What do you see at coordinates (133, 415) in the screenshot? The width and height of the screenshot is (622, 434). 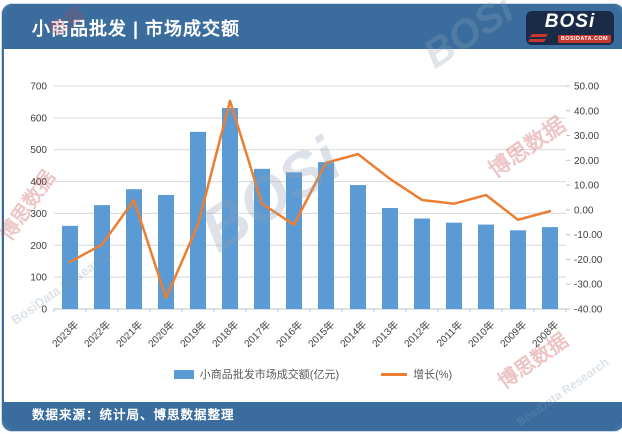 I see `data-source-text: 数据来源：统计局、博思数据整理` at bounding box center [133, 415].